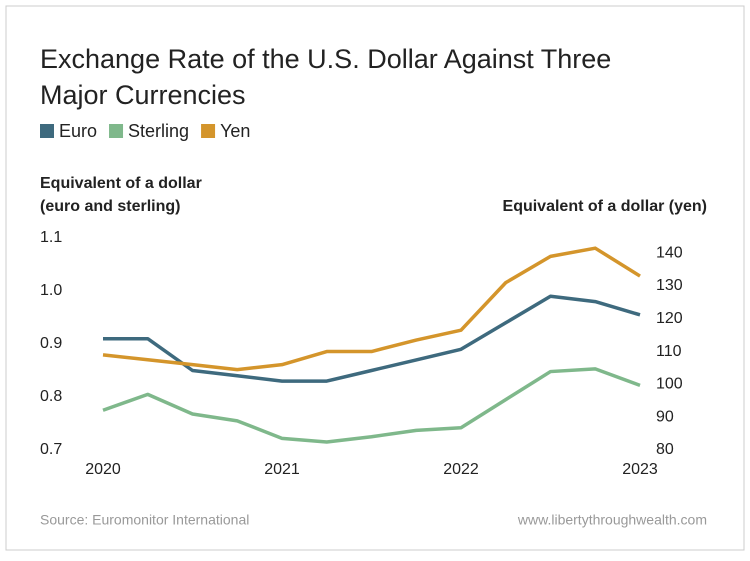 This screenshot has height=561, width=750. What do you see at coordinates (461, 469) in the screenshot?
I see `x-tick-label: 2022` at bounding box center [461, 469].